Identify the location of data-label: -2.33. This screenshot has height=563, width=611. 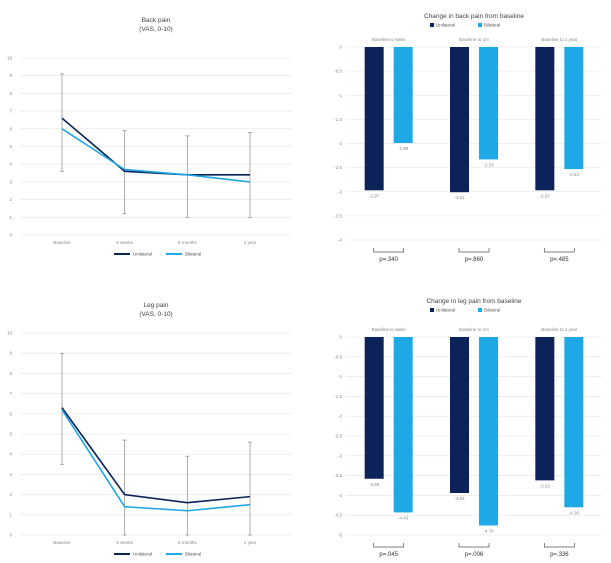
(488, 164).